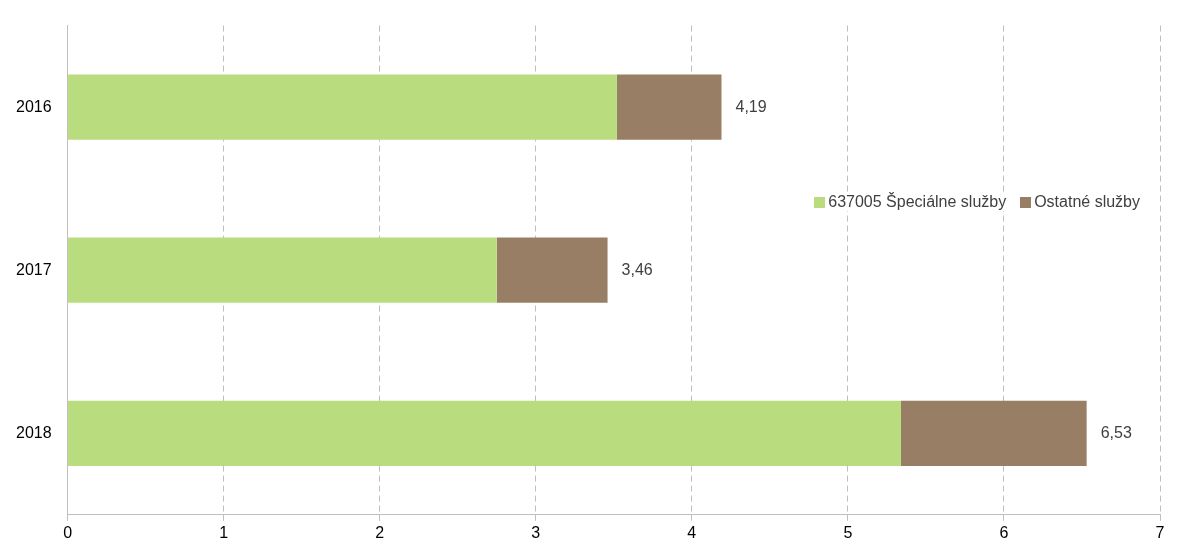 The image size is (1178, 554). Describe the element at coordinates (1087, 202) in the screenshot. I see `legend-label: Ostatné služby` at that location.